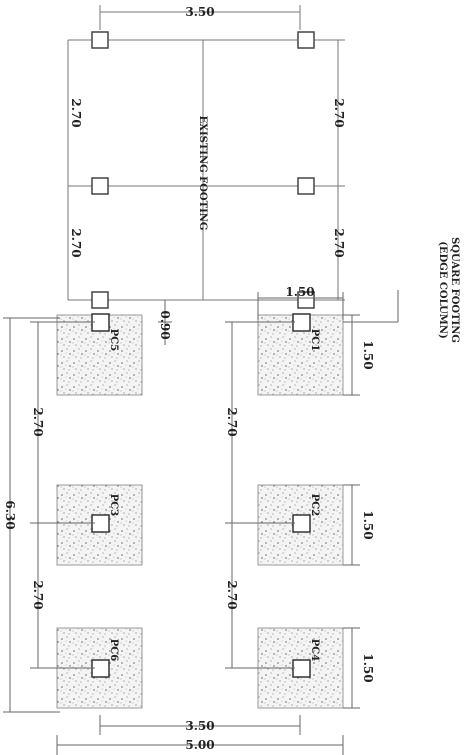  I want to click on top-left-dim-lower: 2.70, so click(76, 242).